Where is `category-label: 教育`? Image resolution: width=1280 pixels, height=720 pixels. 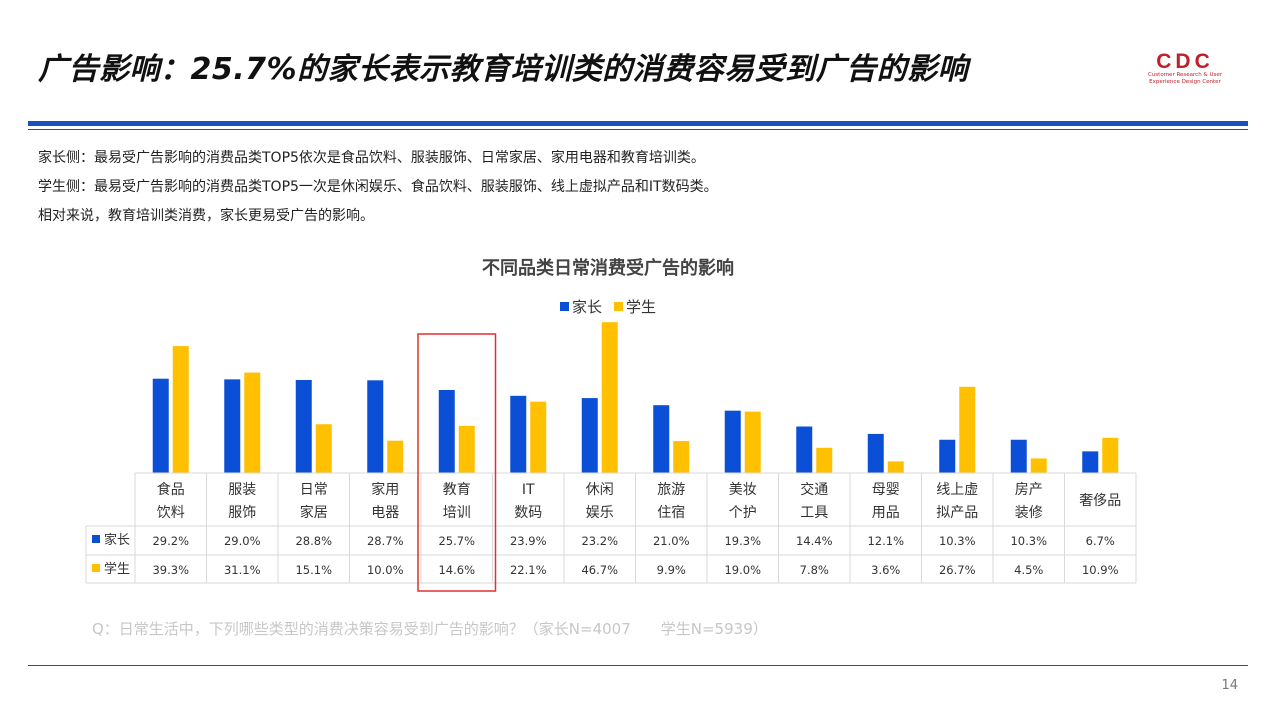 category-label: 教育 is located at coordinates (457, 490).